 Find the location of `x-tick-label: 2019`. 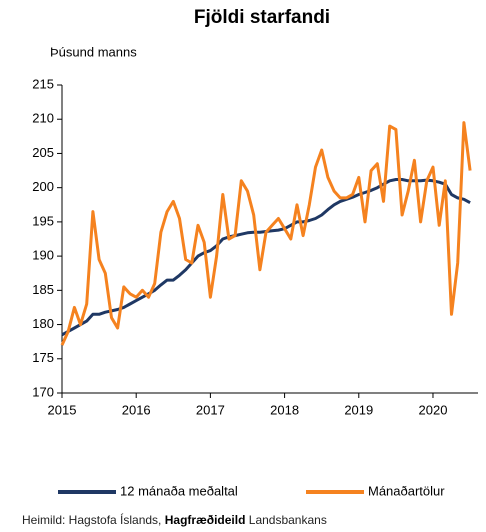

x-tick-label: 2019 is located at coordinates (358, 409).